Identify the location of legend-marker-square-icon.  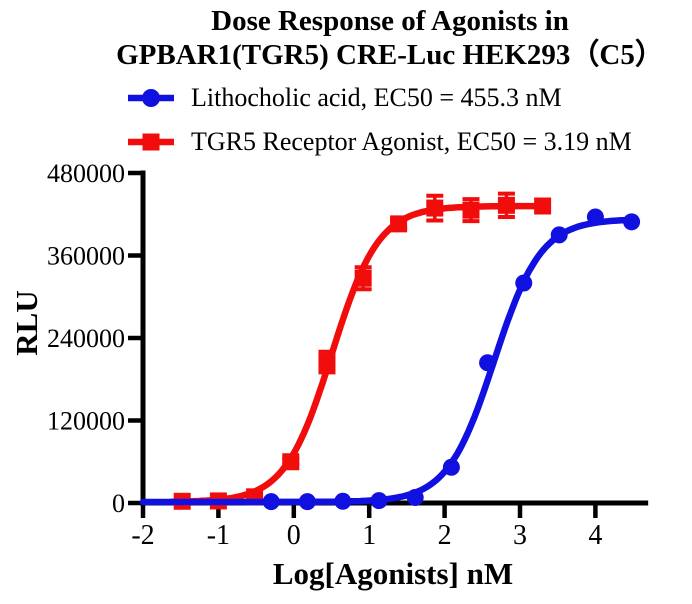
(151, 142).